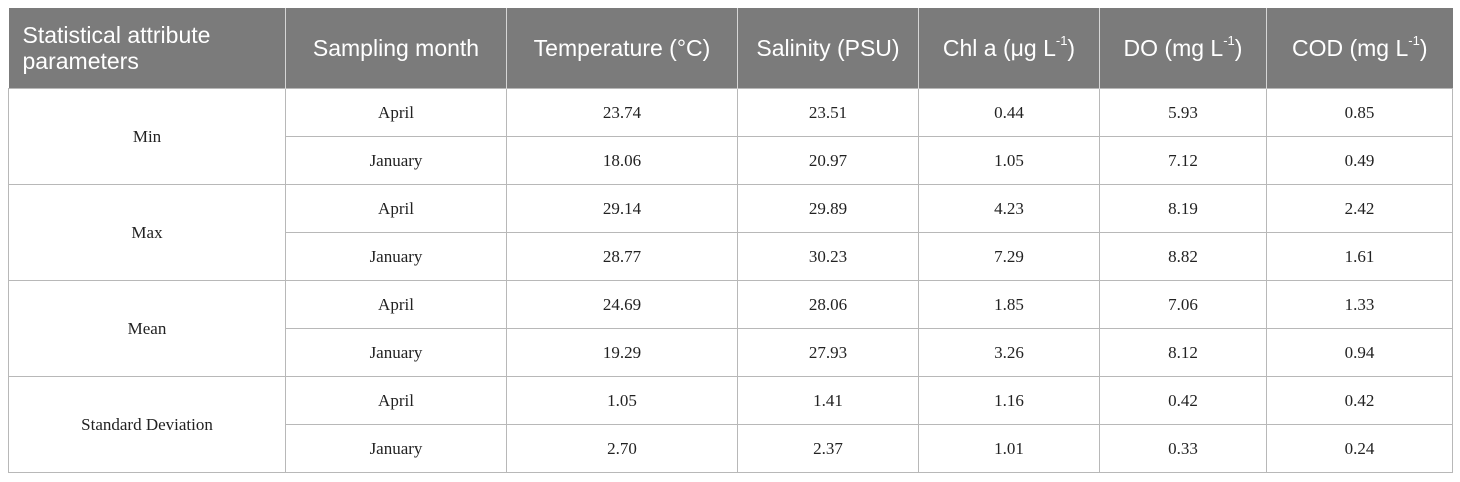  I want to click on table-row: January 2.70 2.37 1.01 0.33 0.24, so click(731, 448).